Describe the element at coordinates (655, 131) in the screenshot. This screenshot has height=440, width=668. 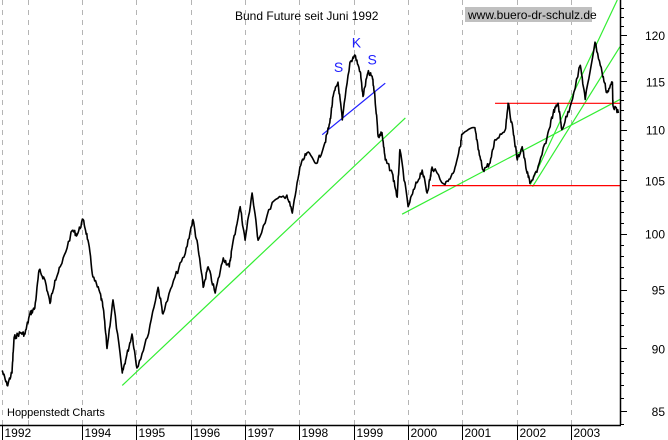
I see `y-tick-label: 110` at that location.